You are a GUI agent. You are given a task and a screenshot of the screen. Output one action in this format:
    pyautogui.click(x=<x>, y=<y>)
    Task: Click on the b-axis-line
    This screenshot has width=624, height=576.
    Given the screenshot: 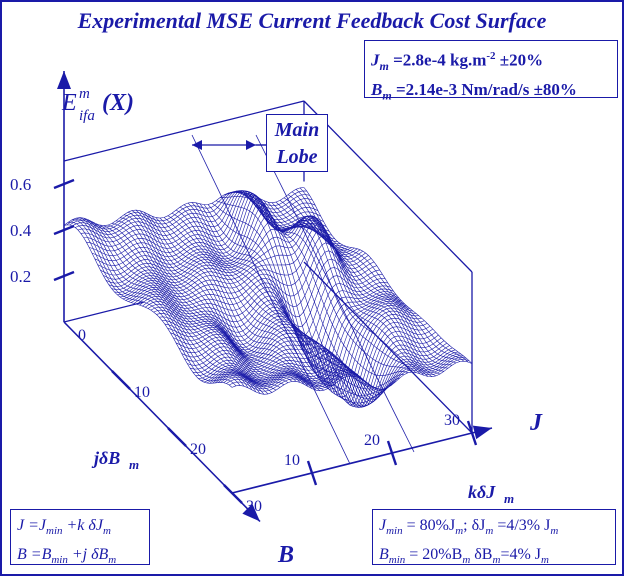 What is the action you would take?
    pyautogui.click(x=148, y=407)
    